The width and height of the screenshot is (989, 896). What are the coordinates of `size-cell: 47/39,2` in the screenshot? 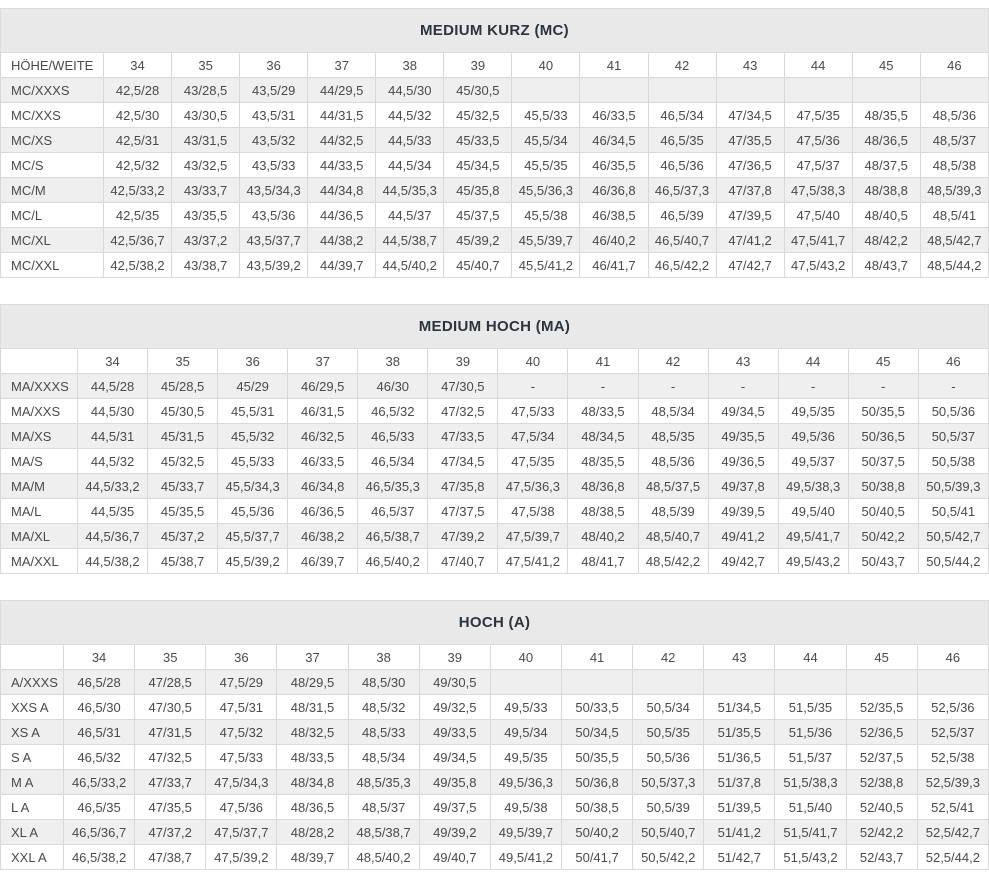 It's located at (463, 536).